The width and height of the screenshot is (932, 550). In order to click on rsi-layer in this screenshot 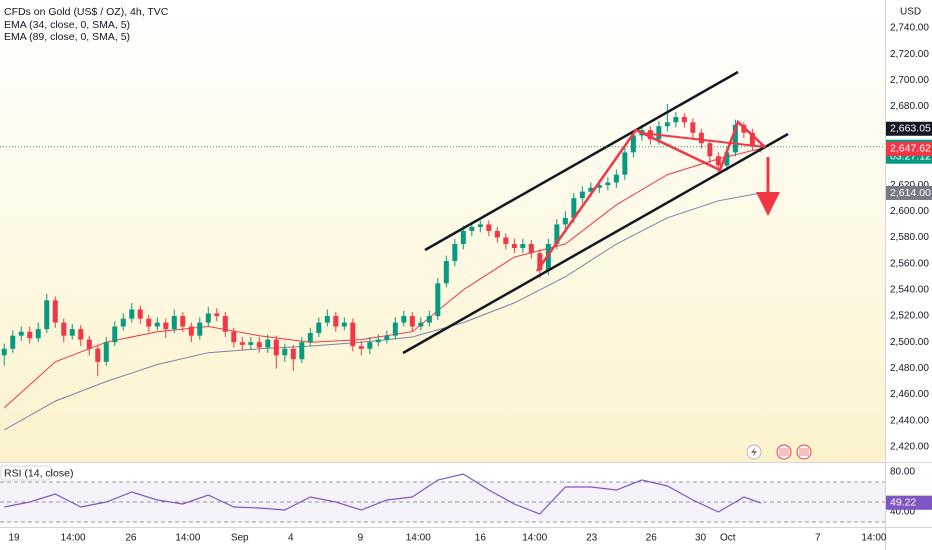, I will do `click(442, 498)`.